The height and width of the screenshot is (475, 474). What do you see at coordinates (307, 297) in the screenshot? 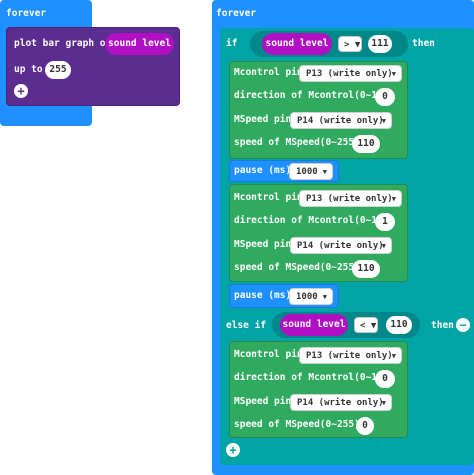
I see `pause-value-2: 1000` at bounding box center [307, 297].